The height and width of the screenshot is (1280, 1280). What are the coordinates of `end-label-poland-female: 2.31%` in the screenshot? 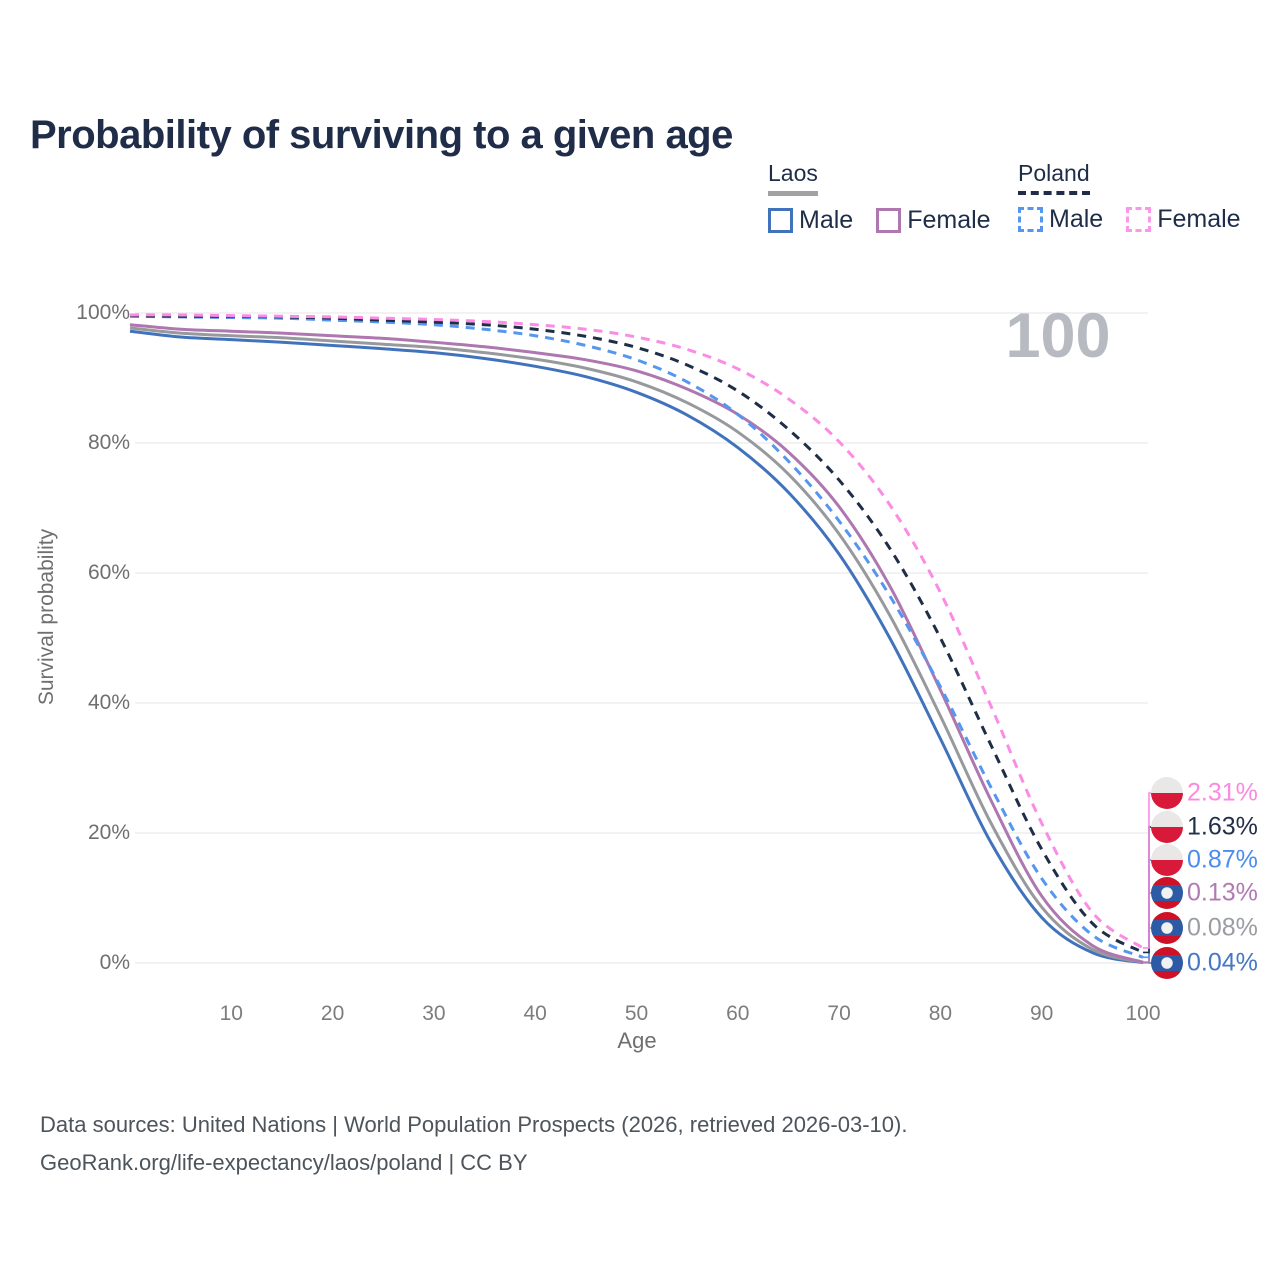 It's located at (1222, 792).